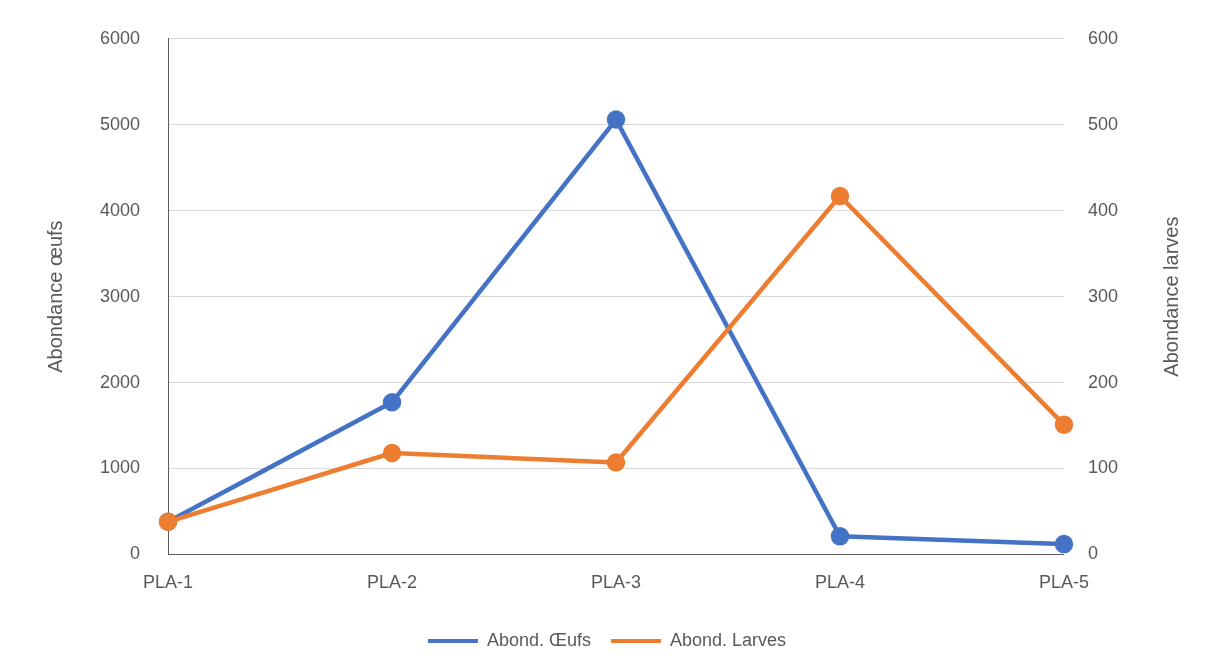  I want to click on x-tick-label: PLA-2, so click(392, 582).